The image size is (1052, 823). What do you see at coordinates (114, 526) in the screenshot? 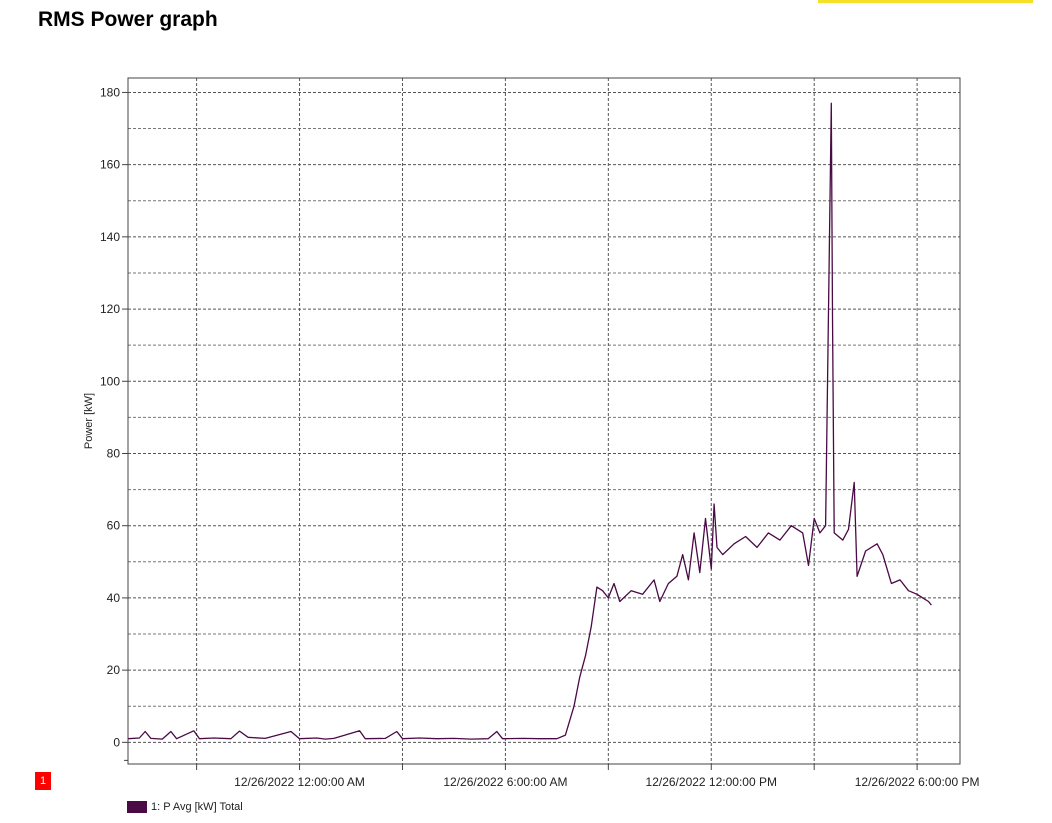
I see `y-tick-label: 60` at bounding box center [114, 526].